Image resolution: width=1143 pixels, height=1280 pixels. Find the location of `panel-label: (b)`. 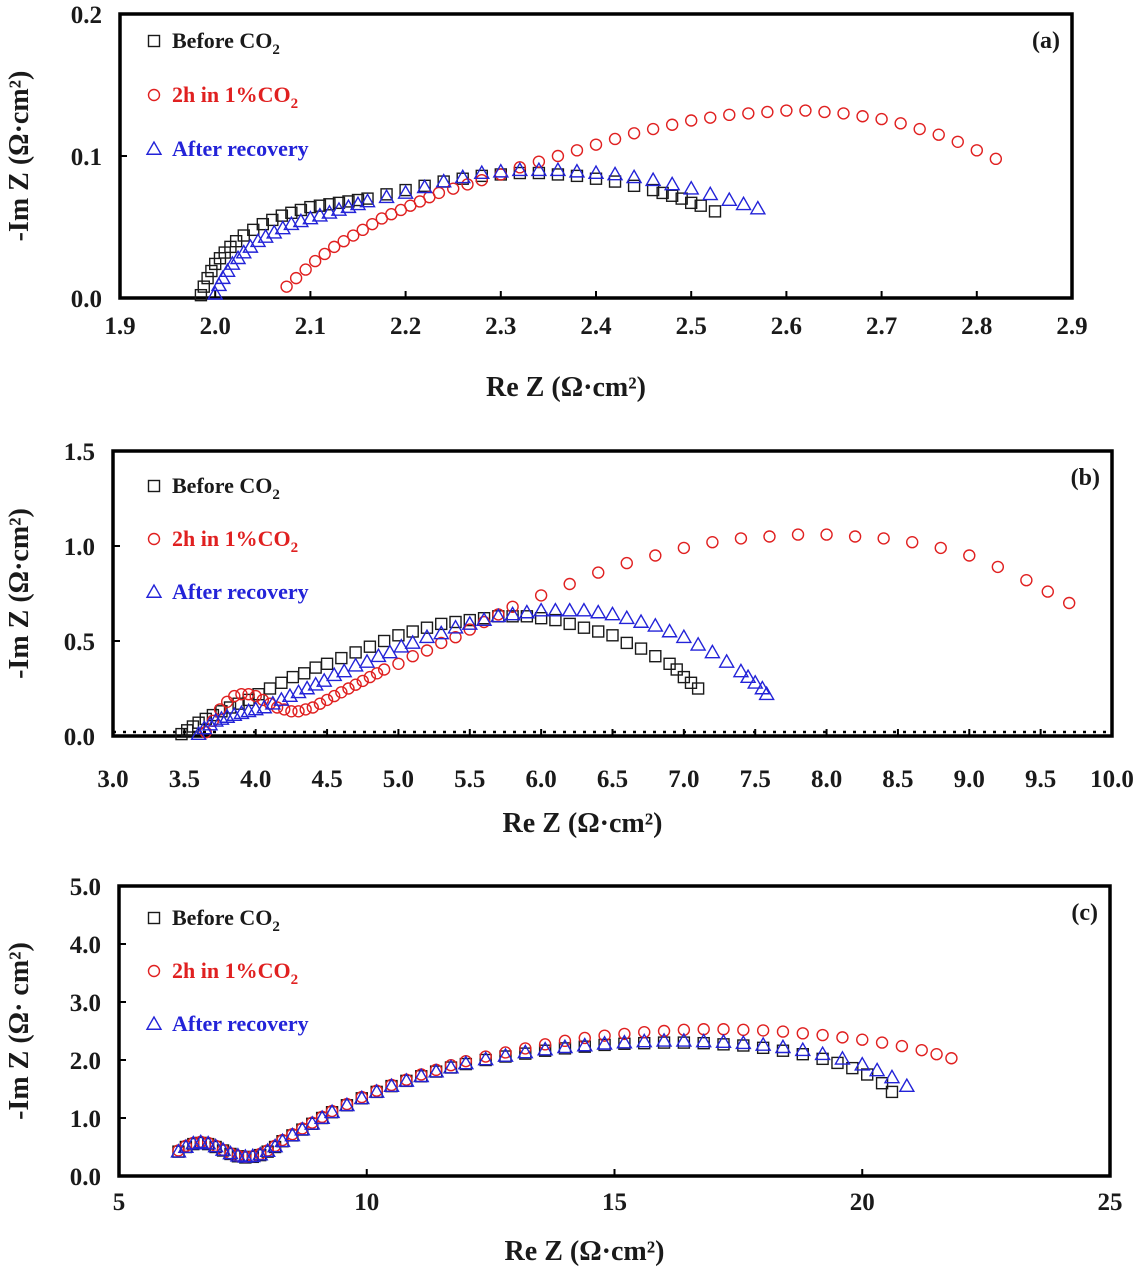

panel-label: (b) is located at coordinates (1085, 478).